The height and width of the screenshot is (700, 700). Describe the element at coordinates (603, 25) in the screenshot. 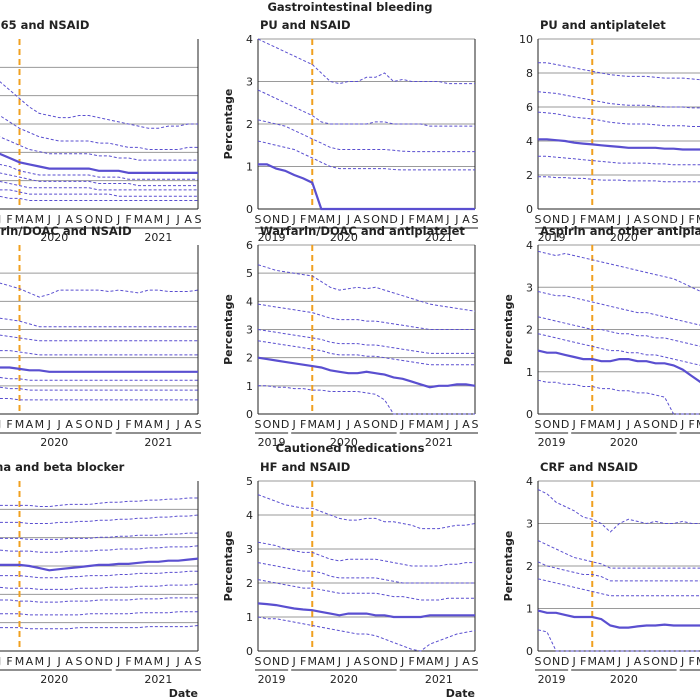

I see `panel-title: PU and antiplatelet` at that location.